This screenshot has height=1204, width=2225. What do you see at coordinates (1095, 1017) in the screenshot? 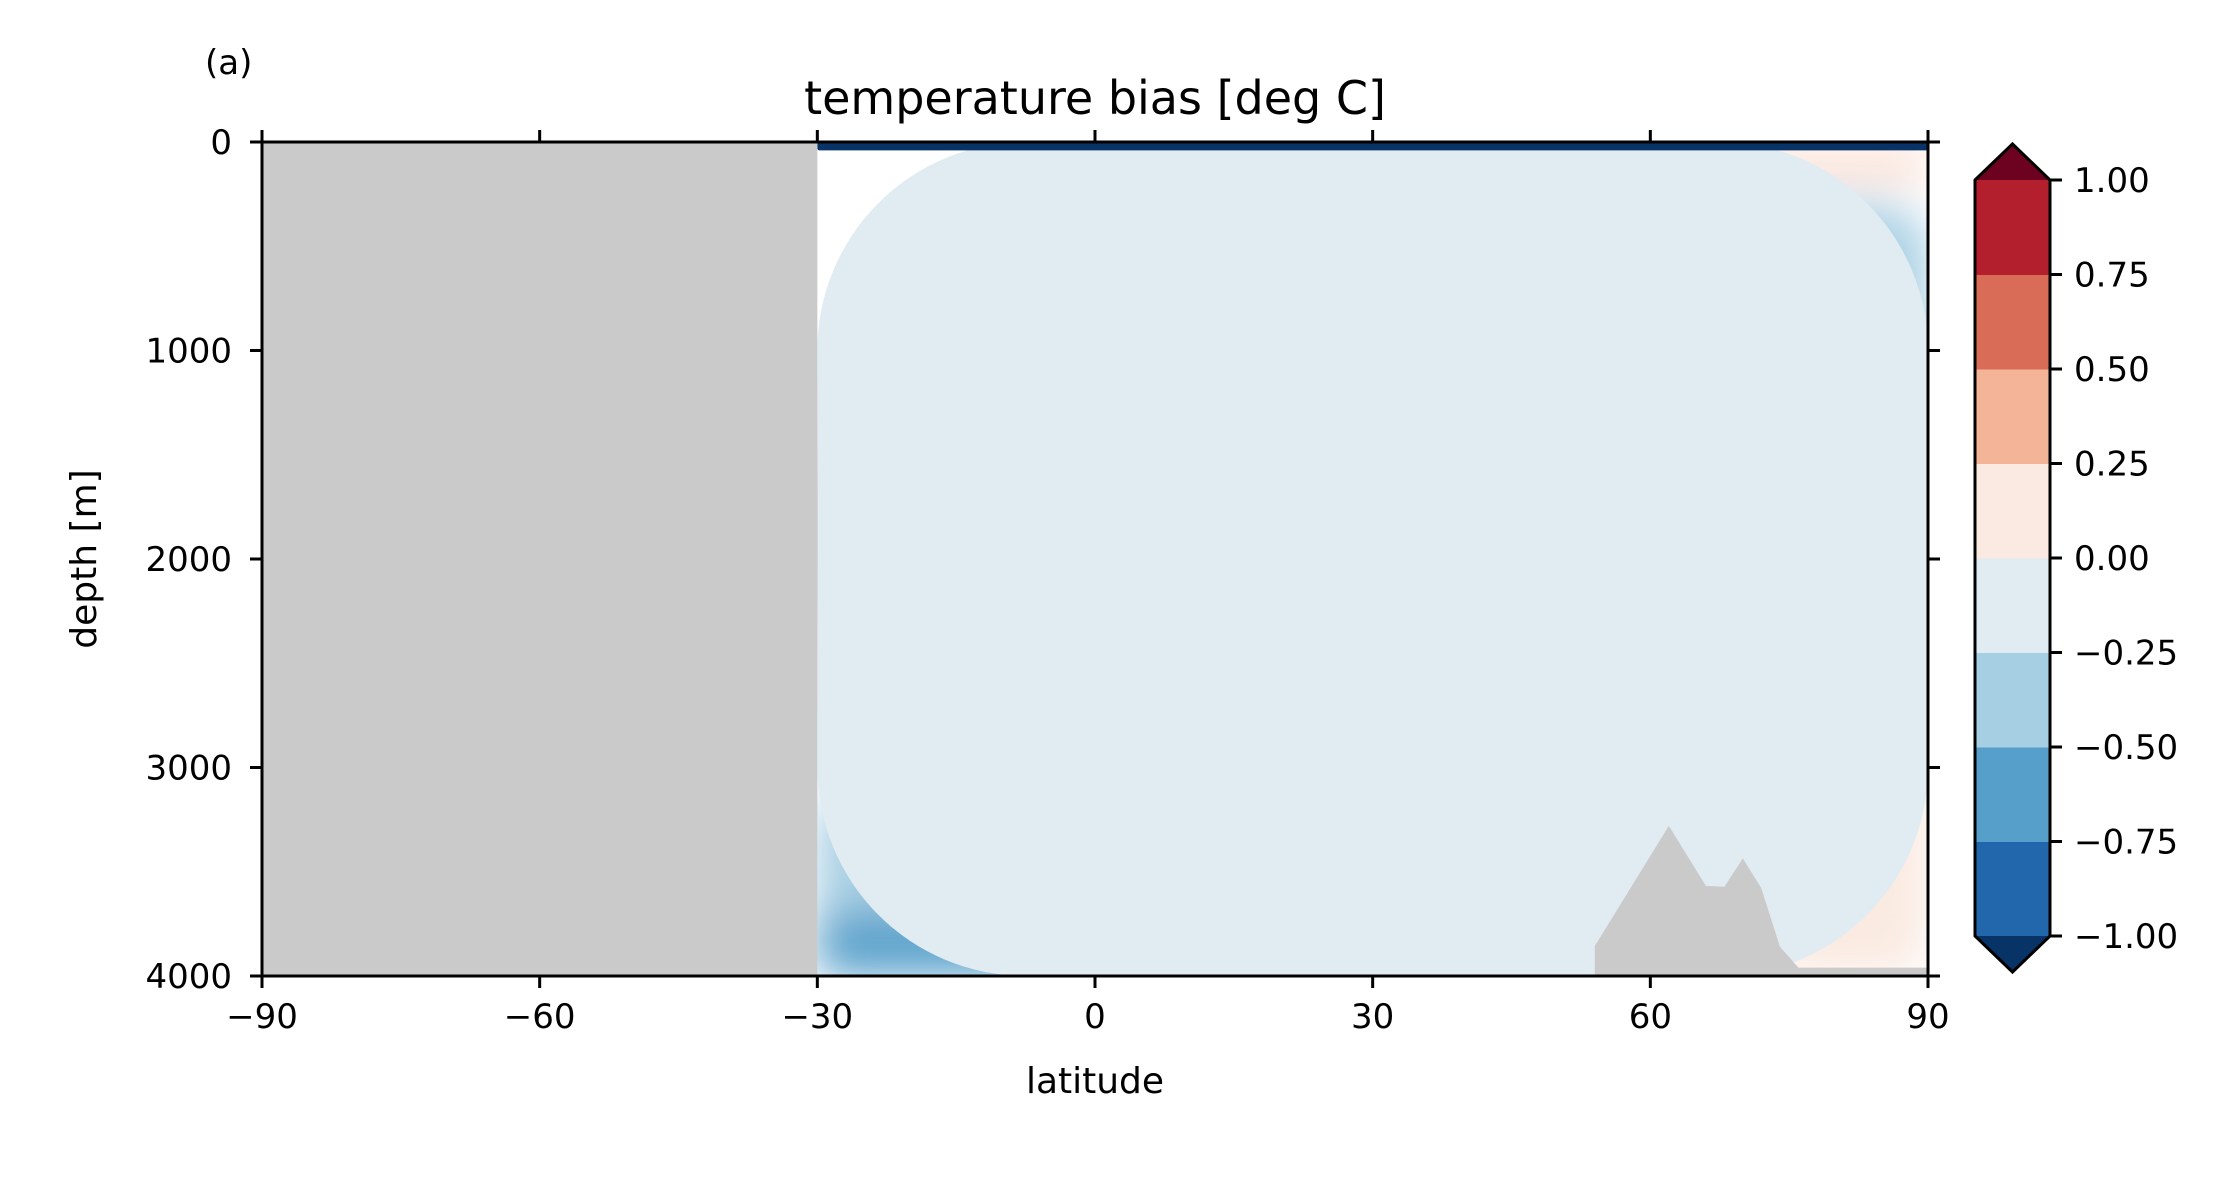
I see `x-tick-label: 0` at bounding box center [1095, 1017].